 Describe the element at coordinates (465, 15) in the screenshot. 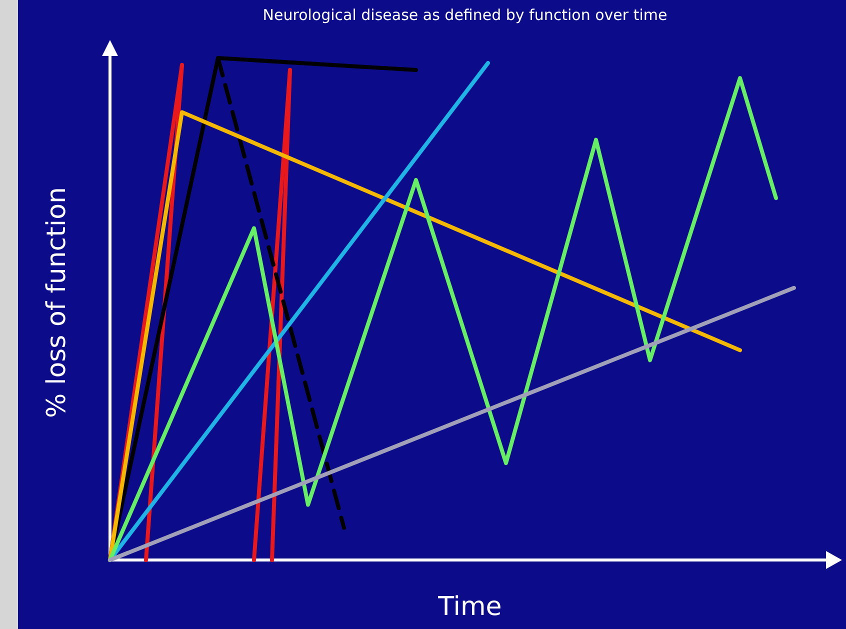

I see `chart-title: Neurological disease as defined by function over time` at that location.